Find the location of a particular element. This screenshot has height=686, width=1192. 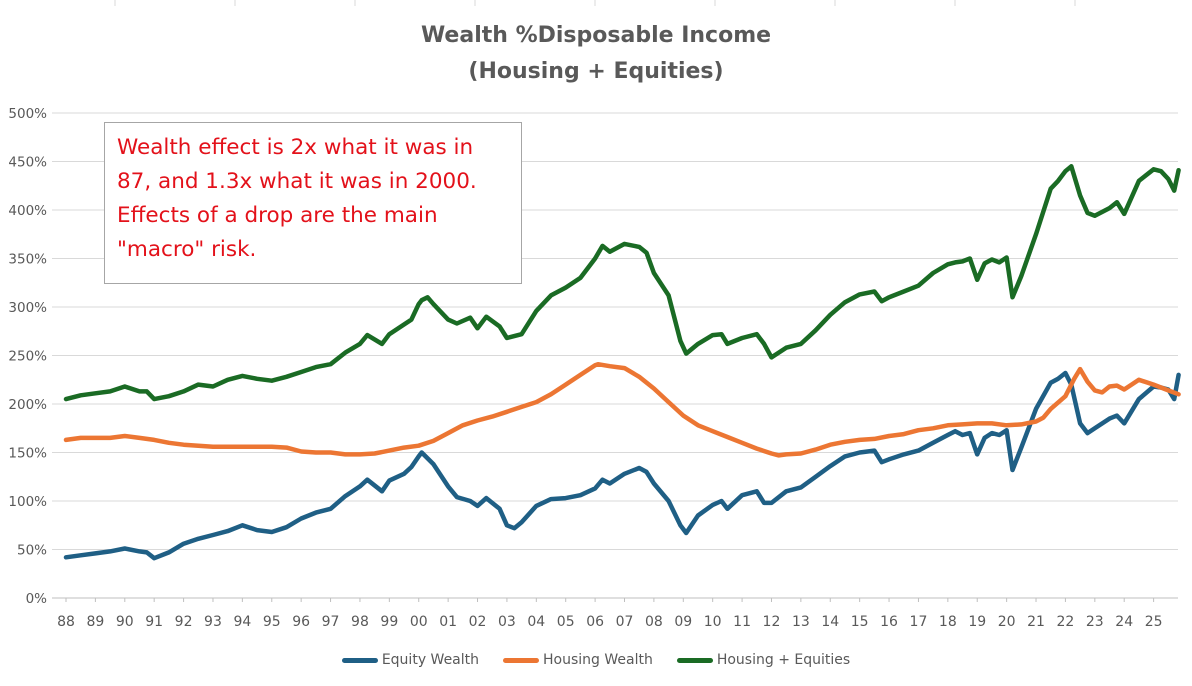

x-tick-label: 18 is located at coordinates (948, 622).